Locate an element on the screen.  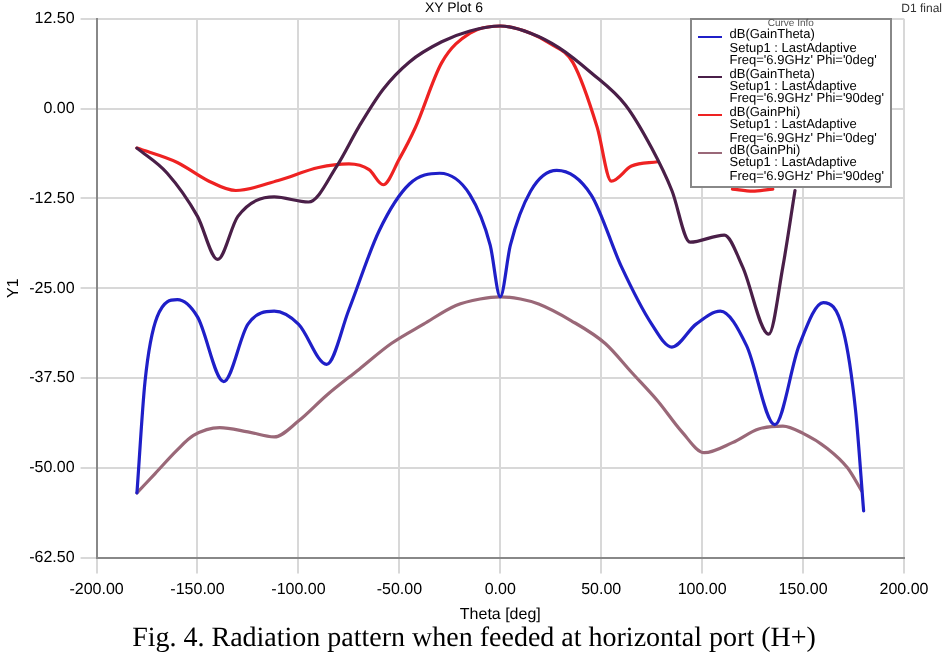
caption: Fig. 4. Radiation pattern when feeded at horizontal port (H+) is located at coordinates (474, 640).